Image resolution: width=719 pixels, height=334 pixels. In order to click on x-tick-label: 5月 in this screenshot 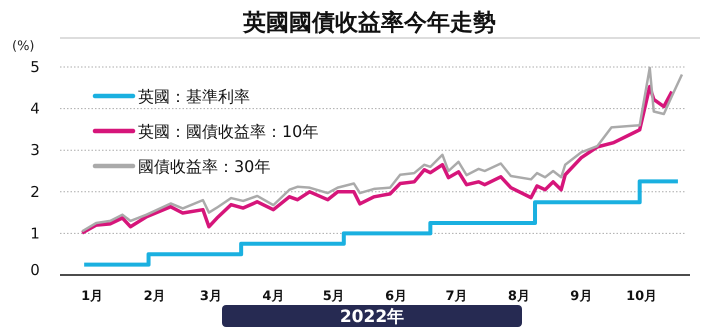, I will do `click(333, 296)`.